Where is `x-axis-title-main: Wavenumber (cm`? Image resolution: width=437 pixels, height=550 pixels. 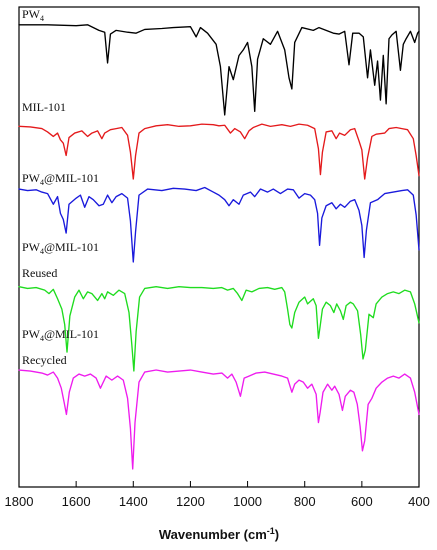 x-axis-title-main: Wavenumber (cm is located at coordinates (213, 534).